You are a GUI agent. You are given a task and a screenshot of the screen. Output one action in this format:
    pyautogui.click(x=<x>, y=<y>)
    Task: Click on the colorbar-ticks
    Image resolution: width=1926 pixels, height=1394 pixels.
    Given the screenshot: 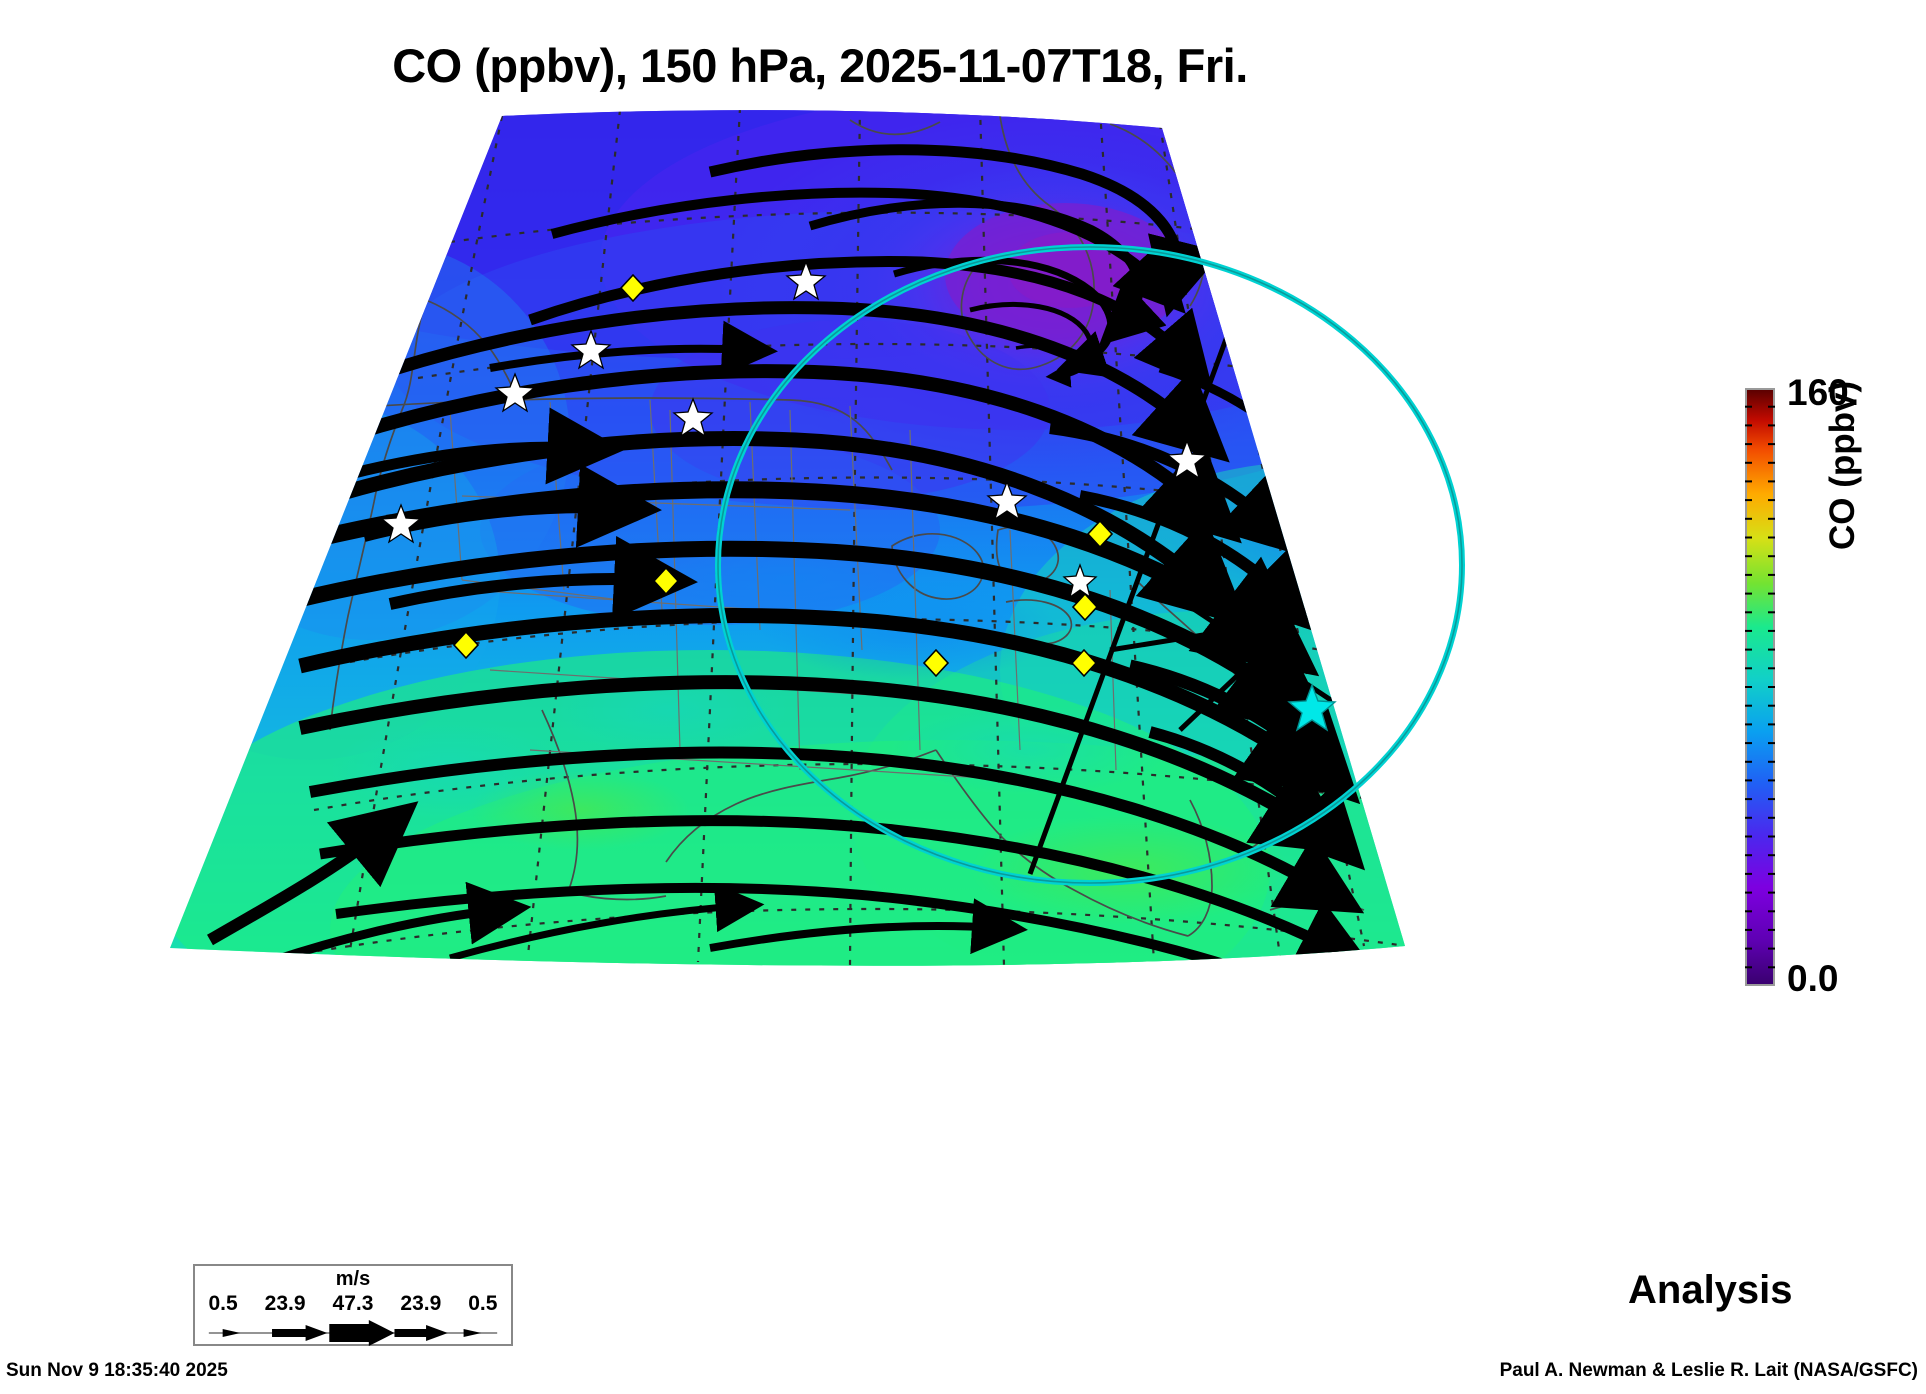 What is the action you would take?
    pyautogui.click(x=1760, y=687)
    